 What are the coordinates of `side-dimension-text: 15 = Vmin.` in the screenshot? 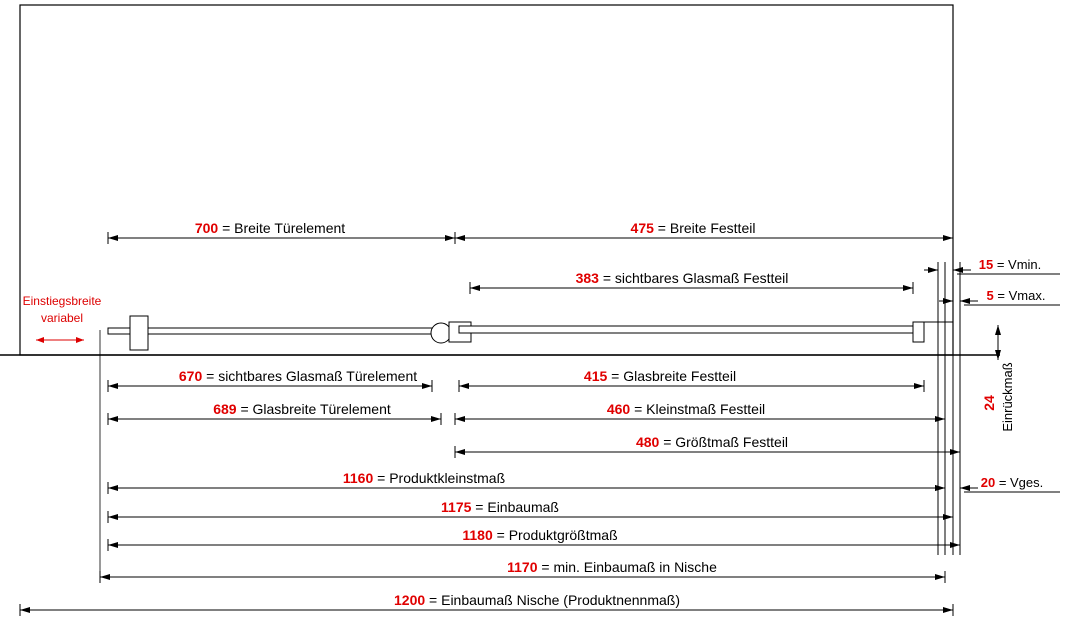 It's located at (1010, 264).